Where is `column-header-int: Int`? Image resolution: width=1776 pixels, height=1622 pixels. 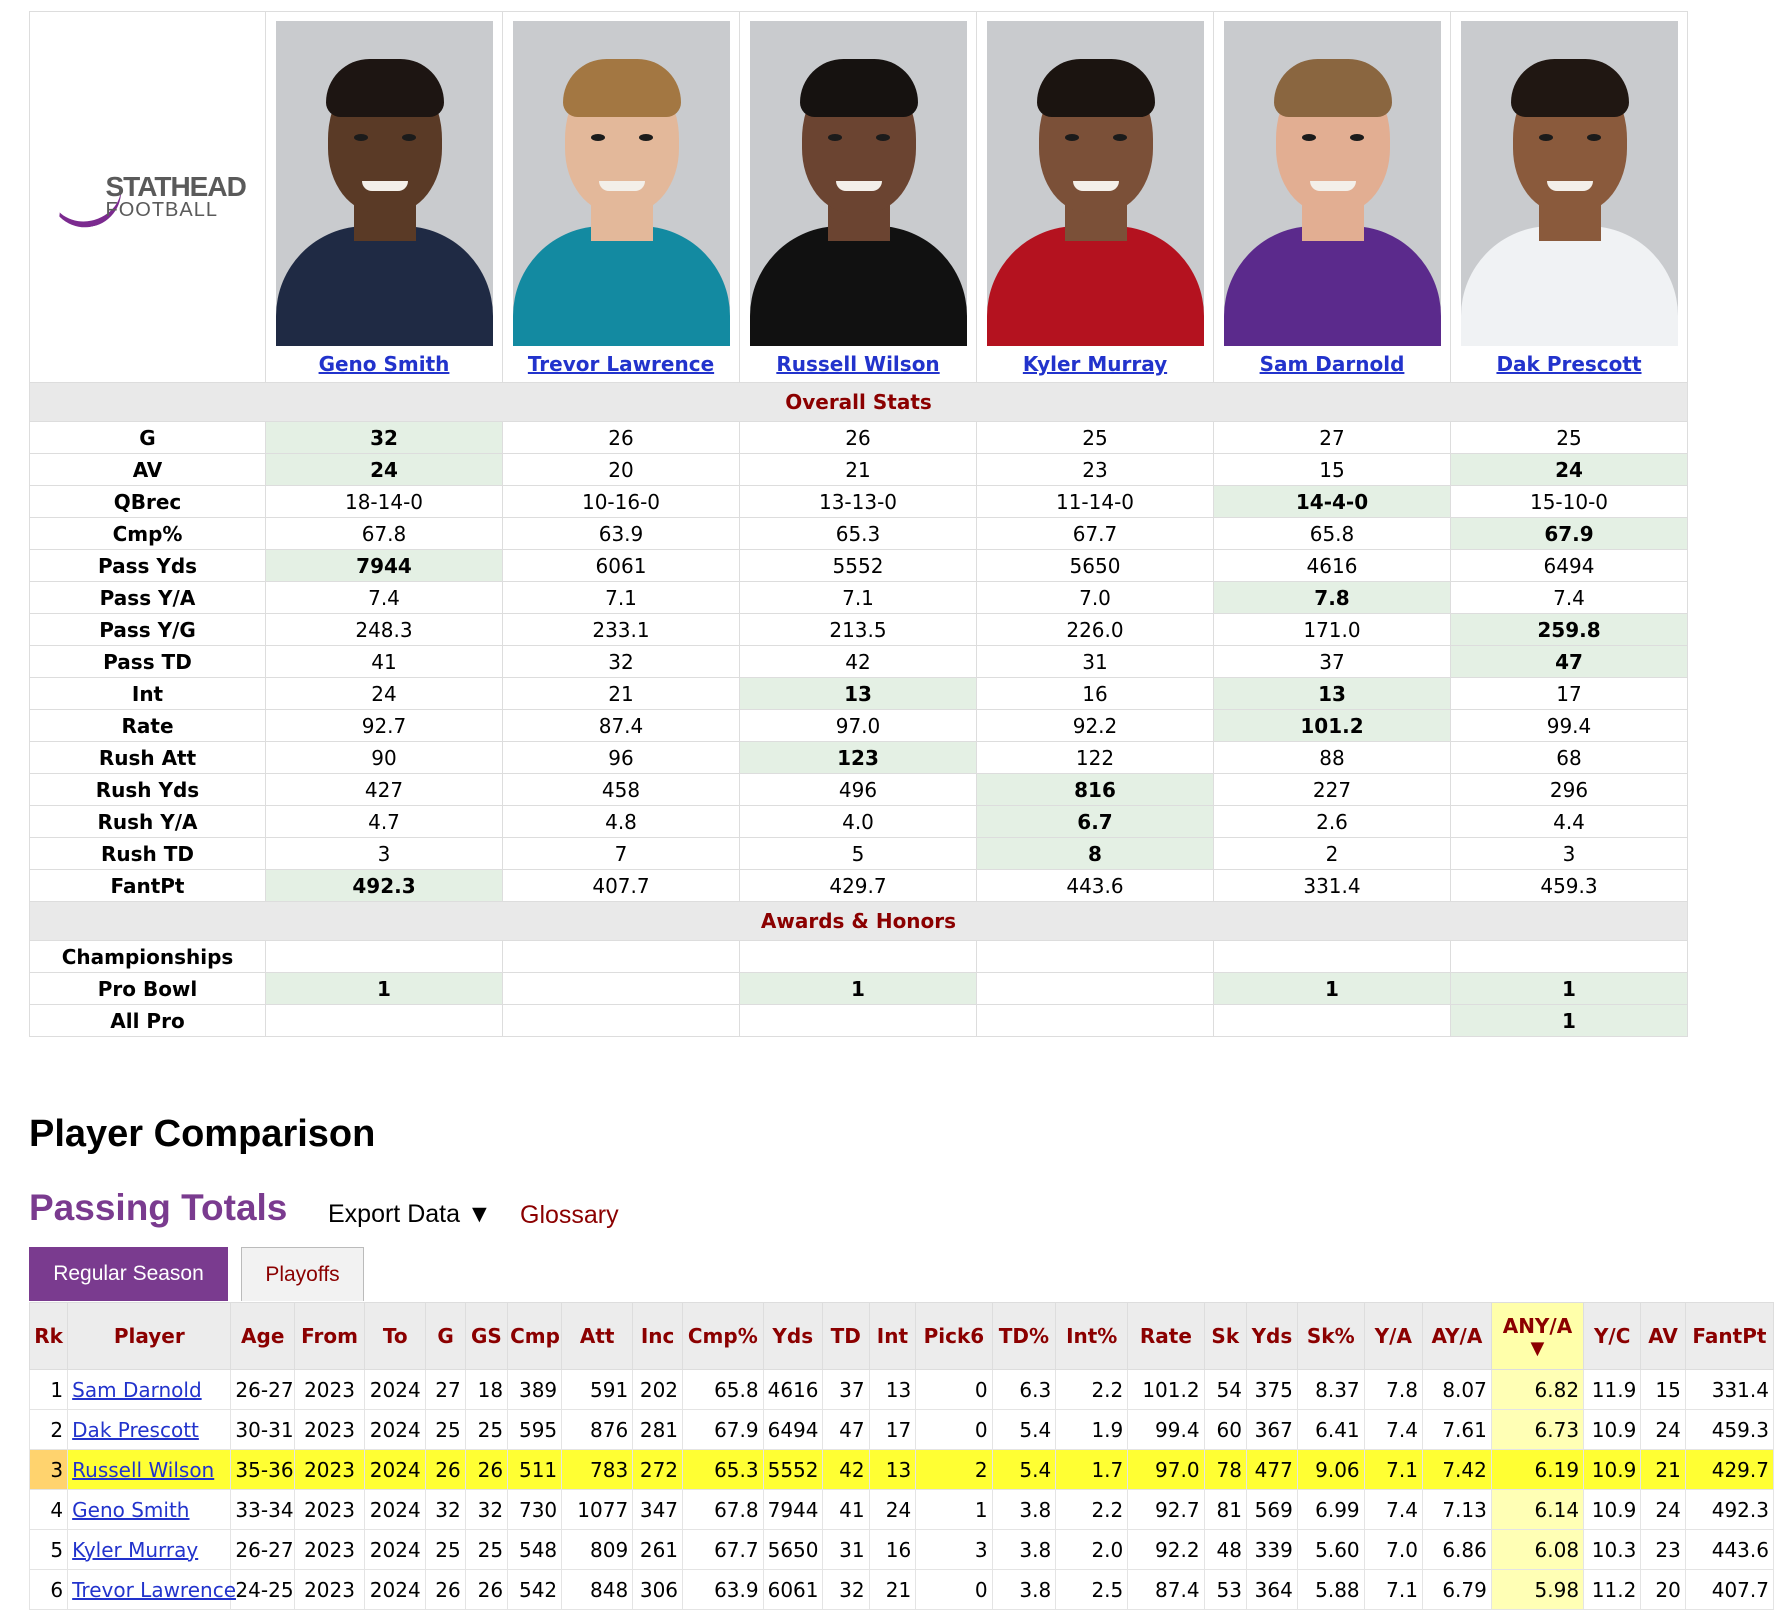
column-header-int: Int is located at coordinates (892, 1336).